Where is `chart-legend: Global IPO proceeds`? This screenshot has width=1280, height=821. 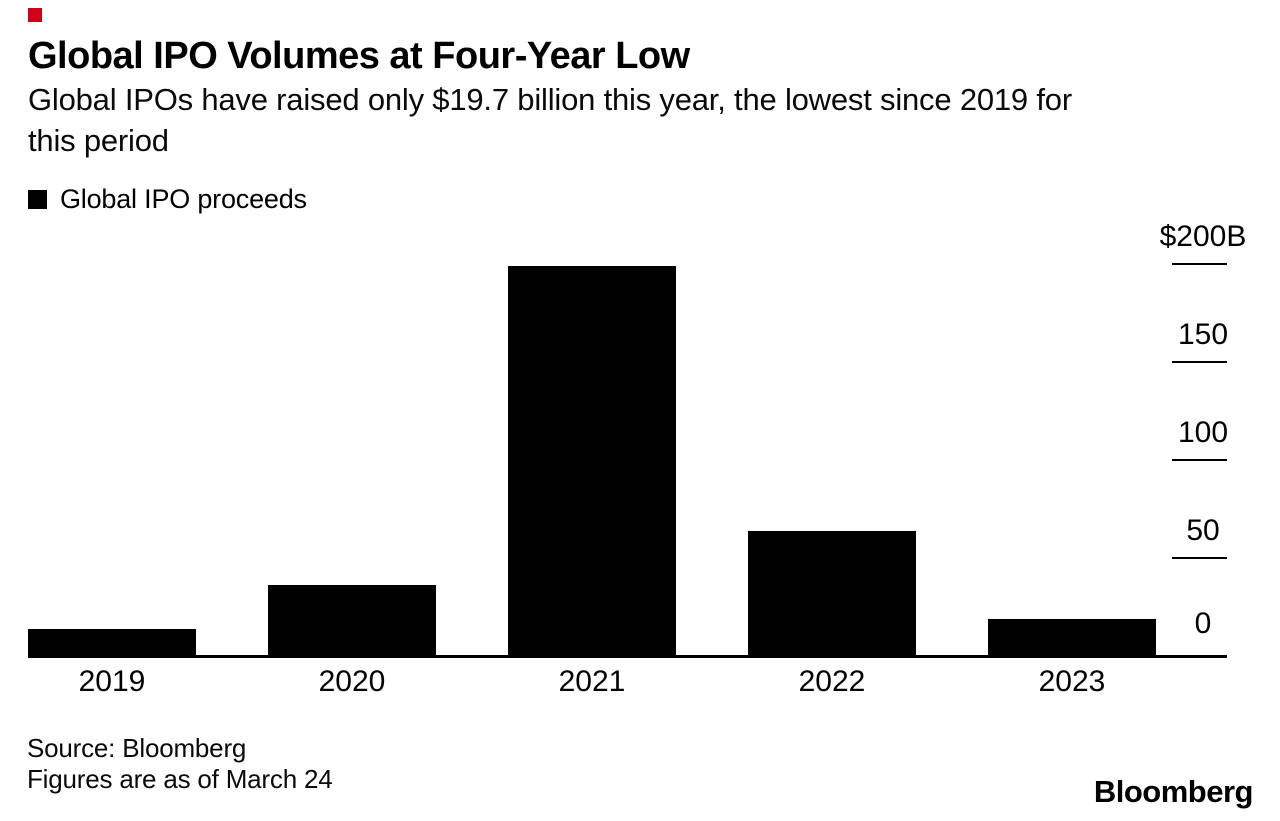
chart-legend: Global IPO proceeds is located at coordinates (167, 198).